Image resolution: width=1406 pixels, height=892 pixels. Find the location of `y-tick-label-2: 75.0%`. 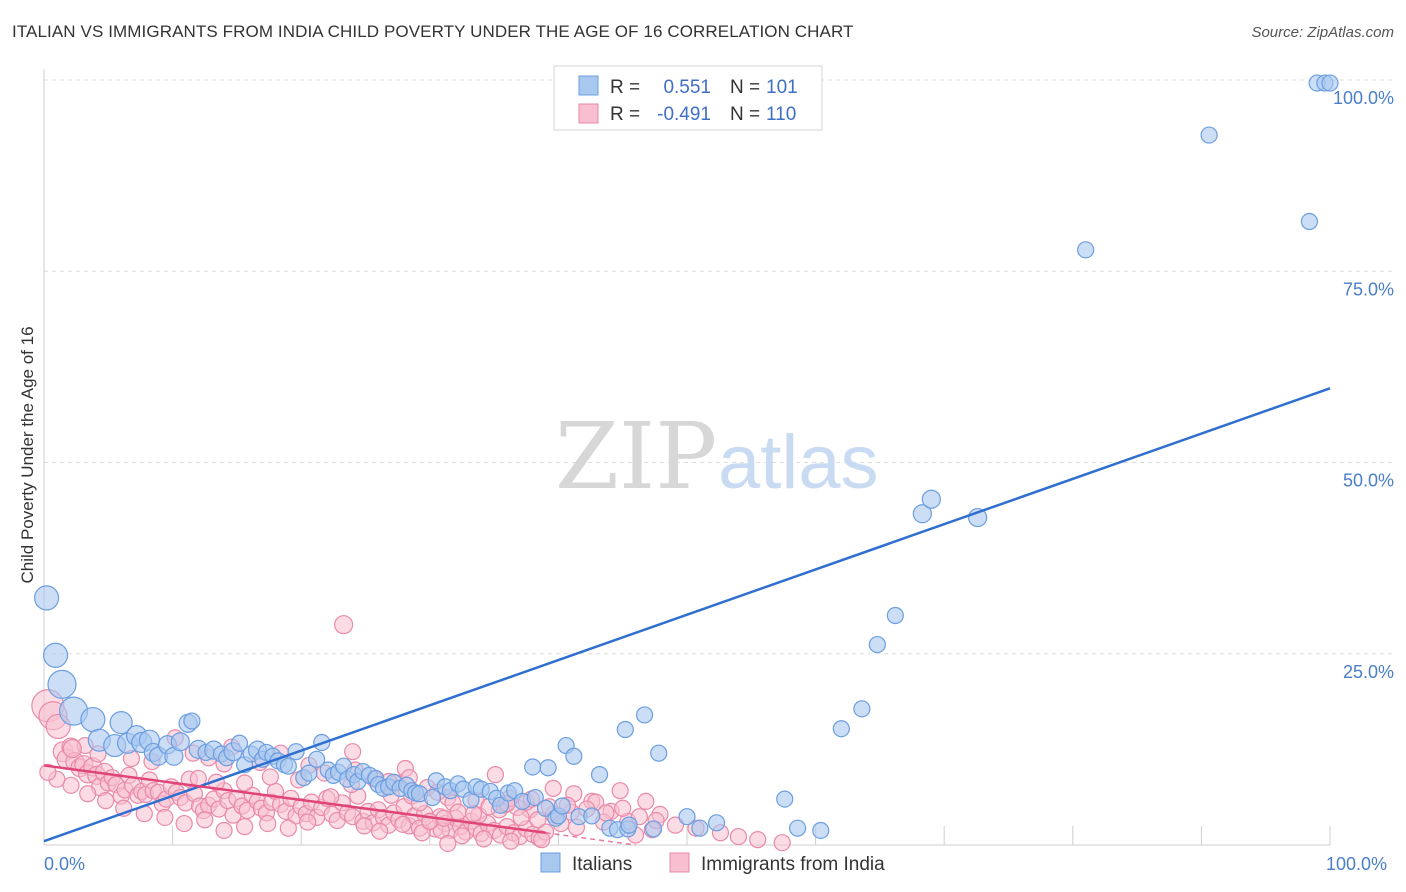

y-tick-label-2: 75.0% is located at coordinates (1368, 289).